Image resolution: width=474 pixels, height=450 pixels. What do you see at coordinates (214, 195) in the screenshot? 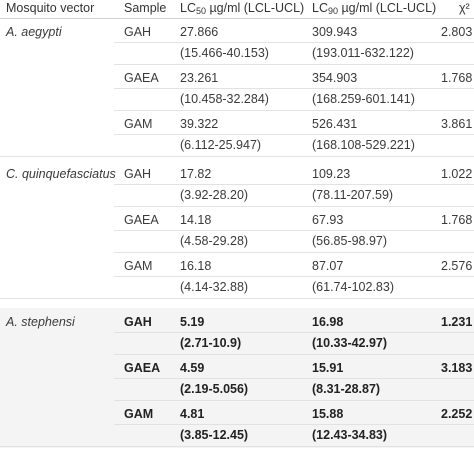
I see `lc50-interval: (3.92-28.20)` at bounding box center [214, 195].